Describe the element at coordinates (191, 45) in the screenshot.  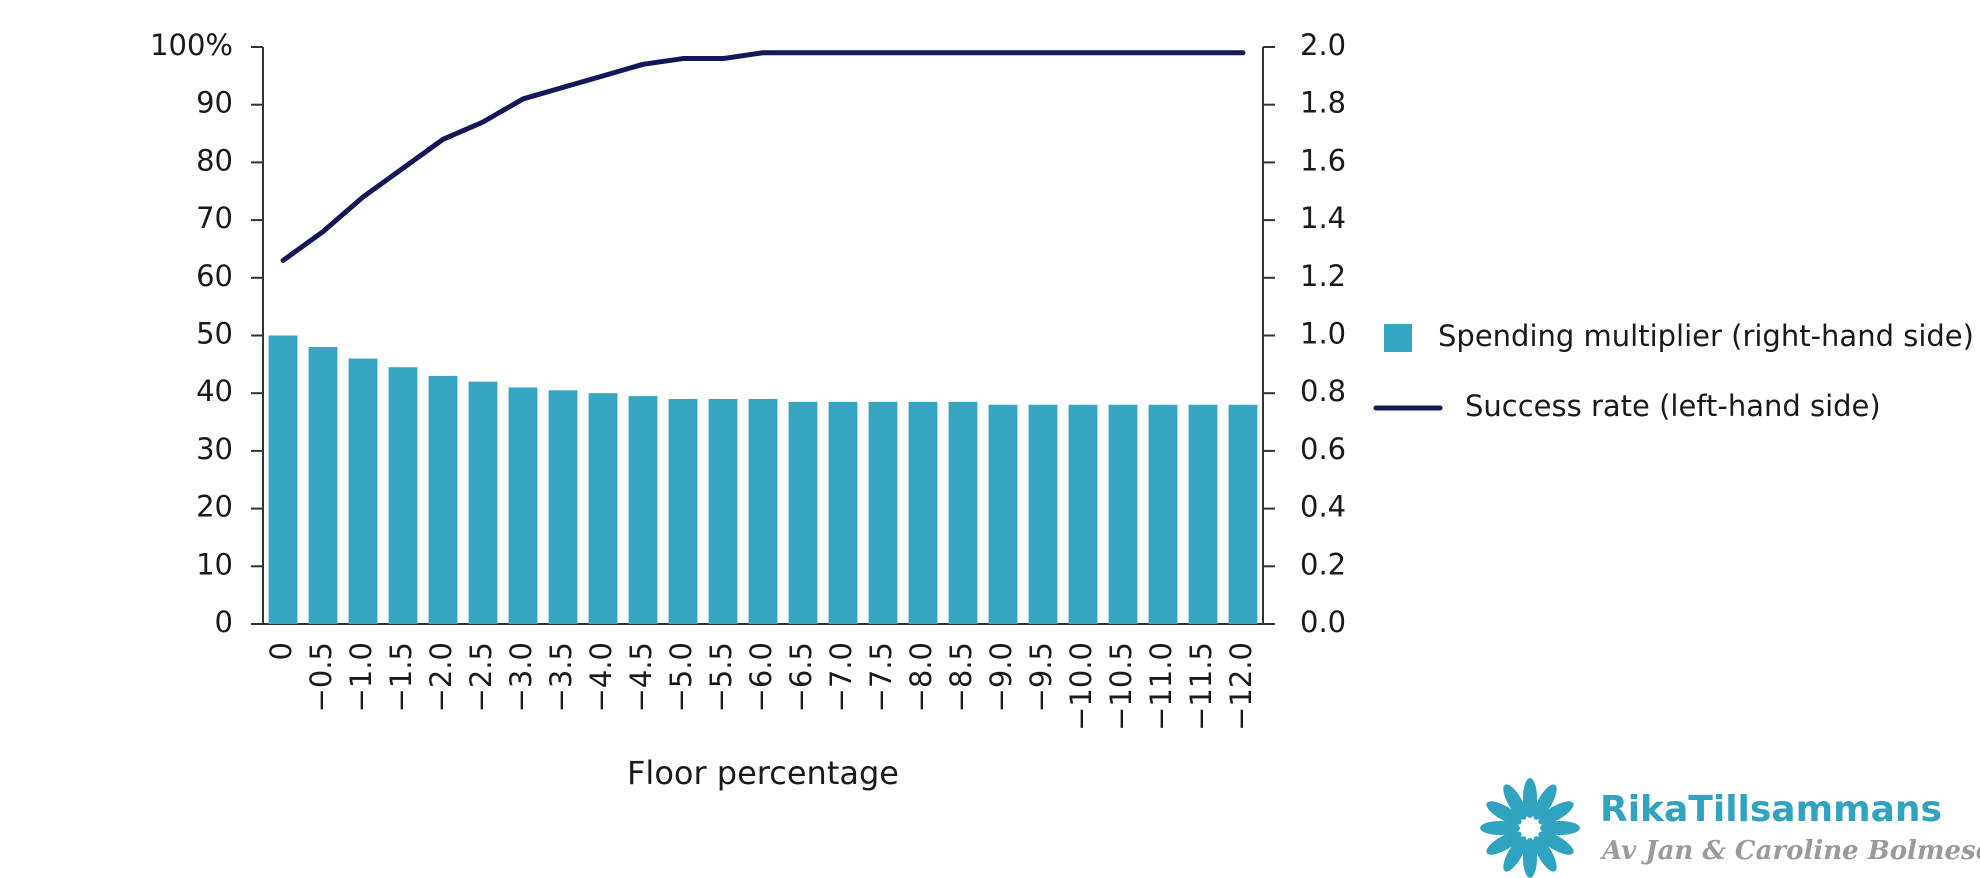
I see `y-tick-label: 100%` at that location.